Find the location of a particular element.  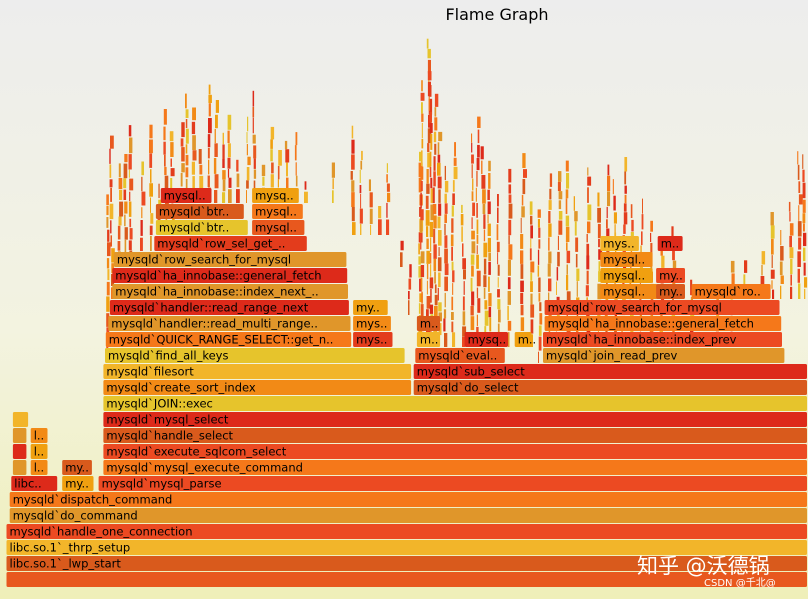

frame-mysqld-do-select: mysqld`do_select is located at coordinates (610, 387).